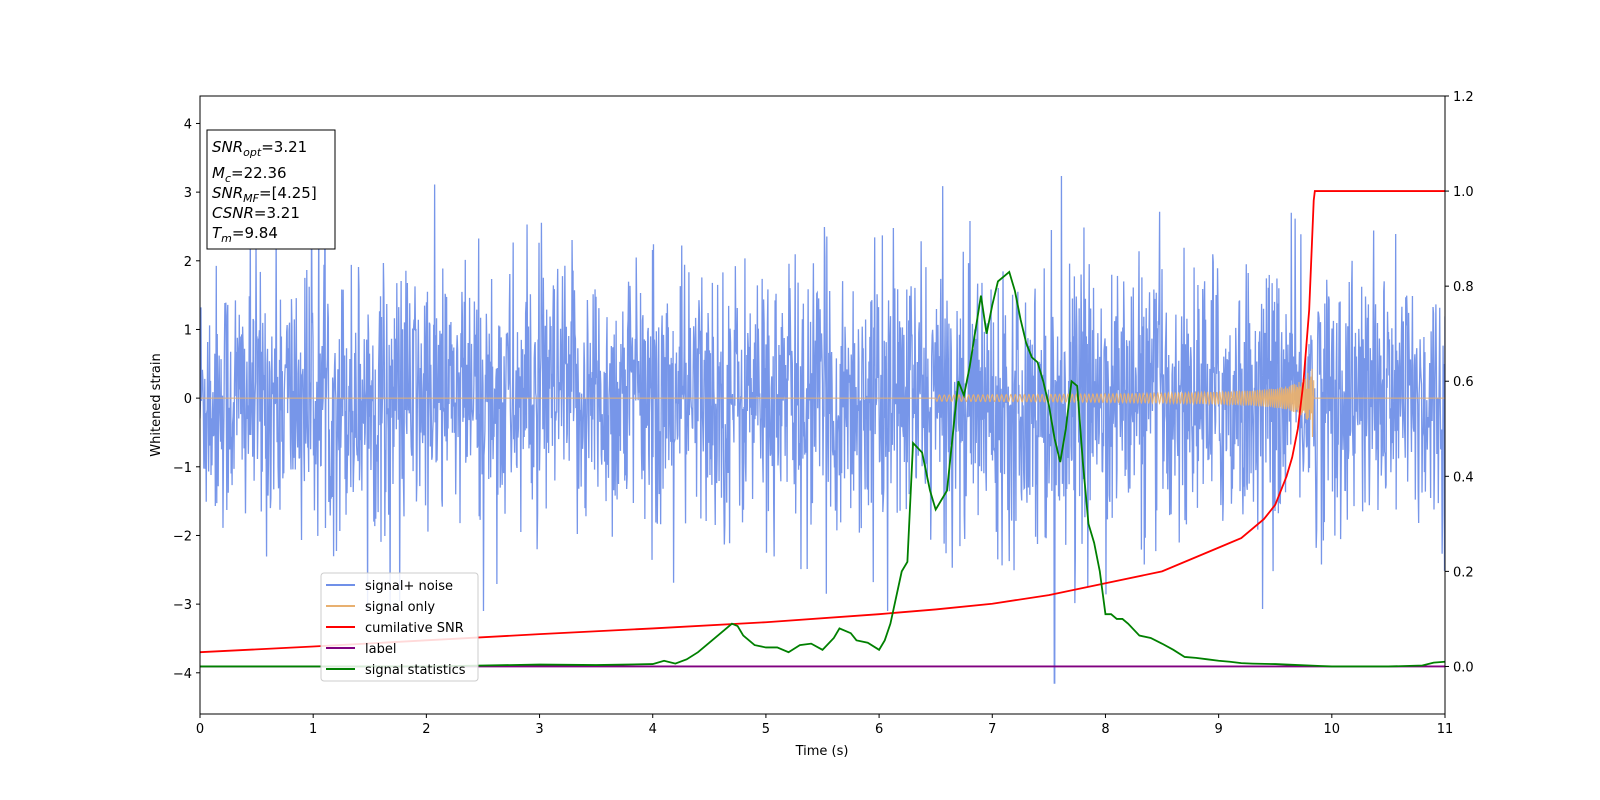  What do you see at coordinates (1463, 192) in the screenshot?
I see `y2-tick-label: 1.0` at bounding box center [1463, 192].